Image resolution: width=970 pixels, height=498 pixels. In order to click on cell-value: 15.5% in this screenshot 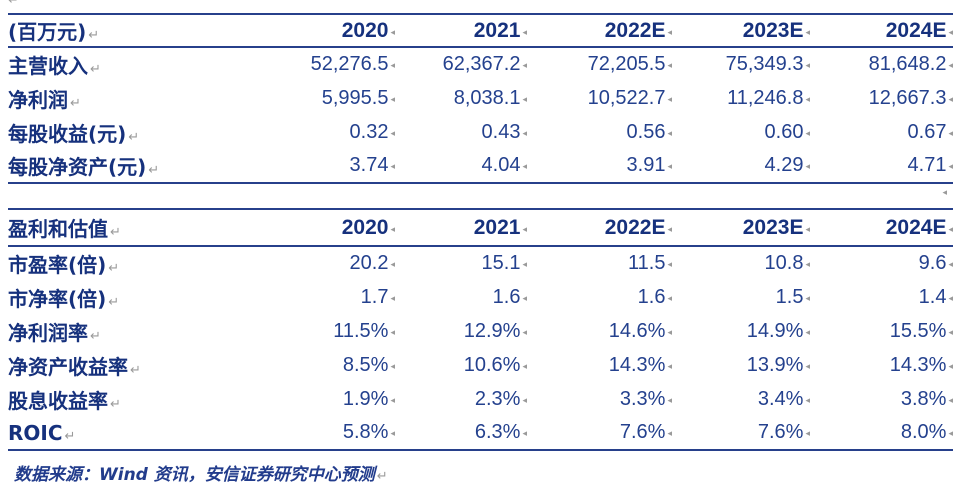, I will do `click(918, 330)`.